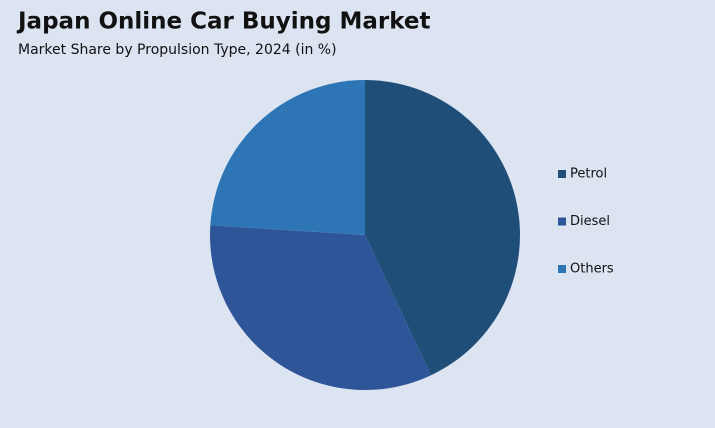  I want to click on legend-text: Others, so click(592, 269).